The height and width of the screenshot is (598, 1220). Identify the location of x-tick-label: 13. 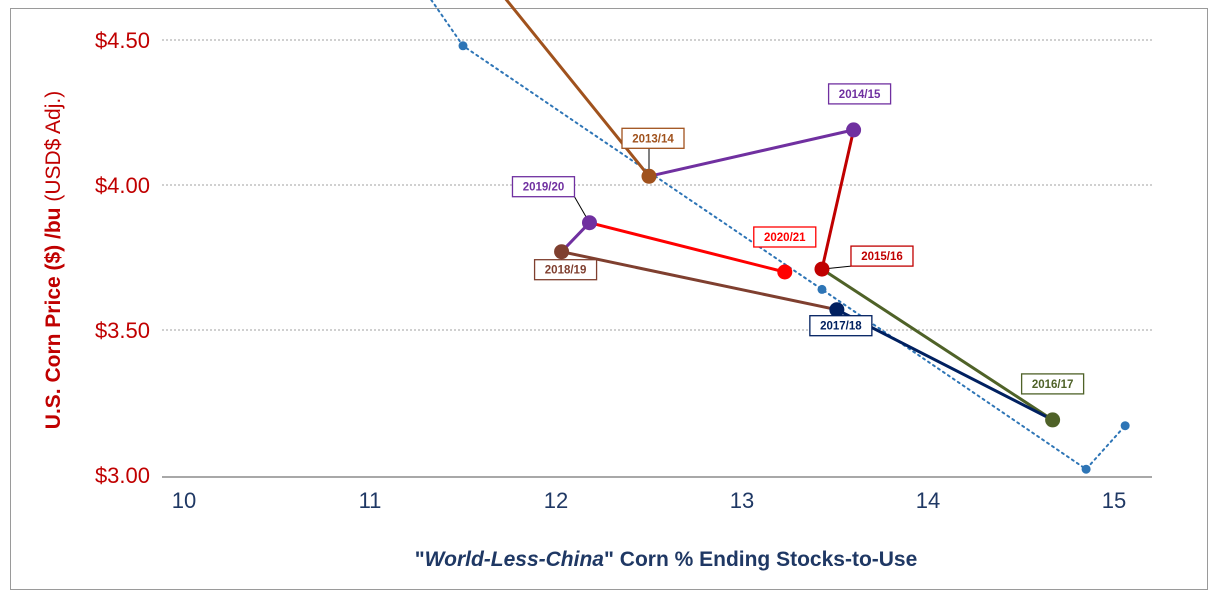
(742, 500).